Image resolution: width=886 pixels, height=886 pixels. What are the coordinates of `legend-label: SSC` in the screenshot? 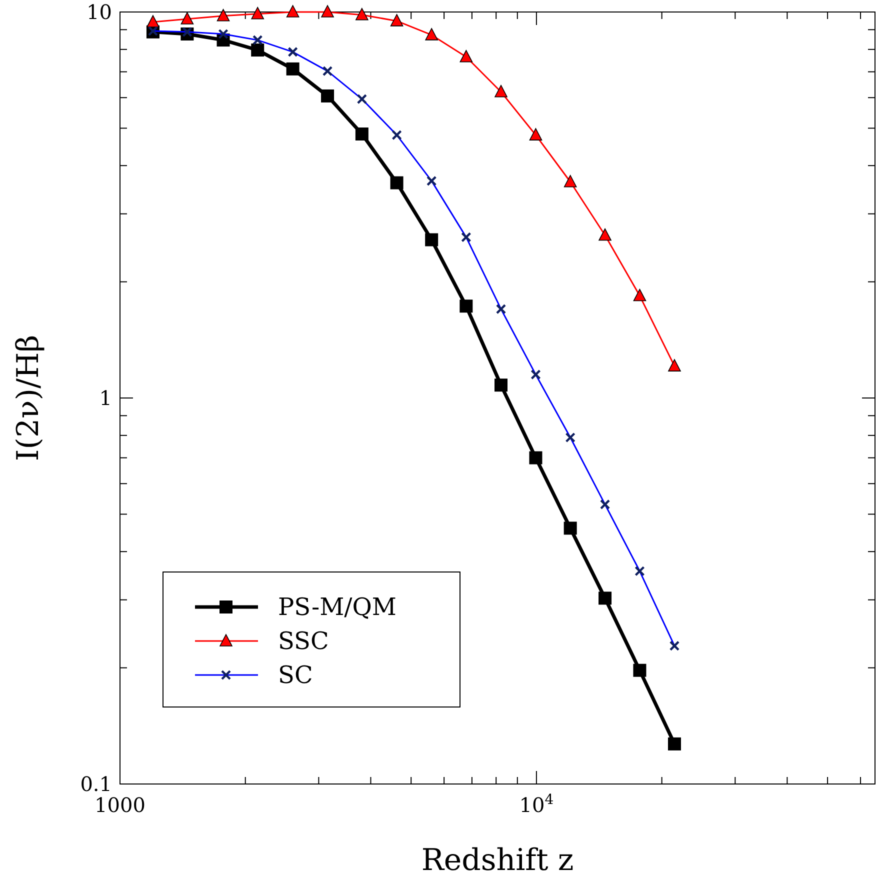 It's located at (303, 641).